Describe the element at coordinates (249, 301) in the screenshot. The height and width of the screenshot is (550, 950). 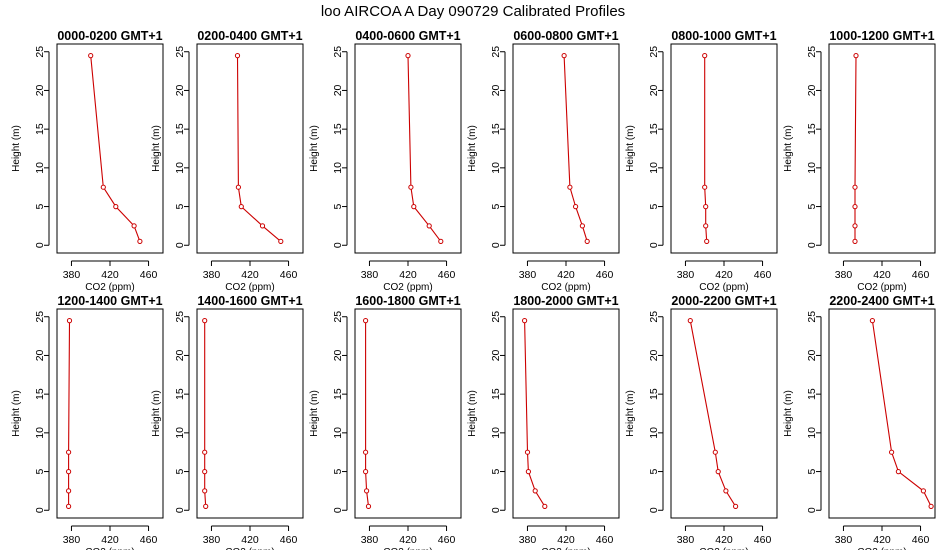
I see `panel-title: 1400-1600 GMT+1` at that location.